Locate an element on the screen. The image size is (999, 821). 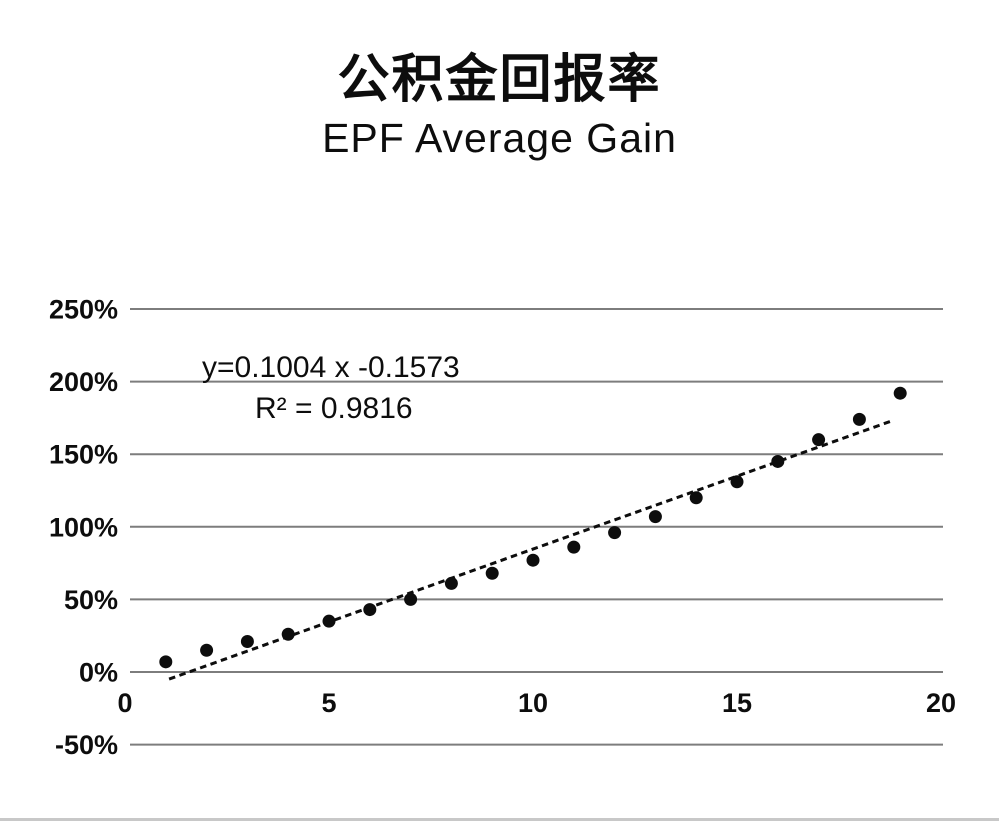
x-axis-tick-label: 5 is located at coordinates (328, 703).